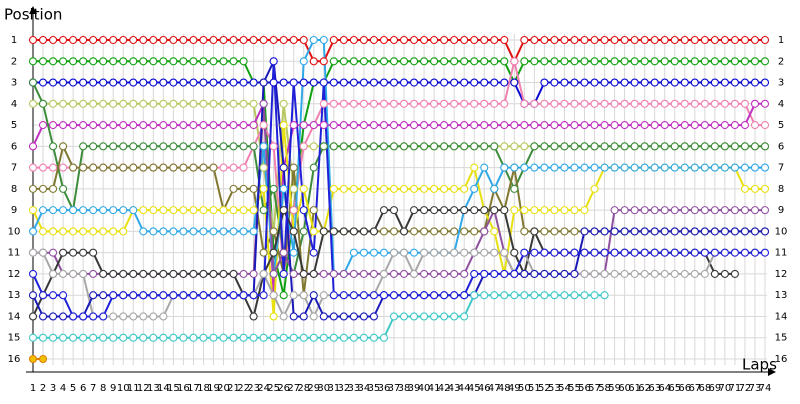  Describe the element at coordinates (63, 388) in the screenshot. I see `x-tick-label: 4` at that location.